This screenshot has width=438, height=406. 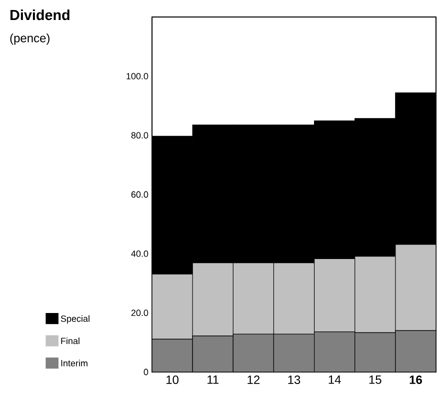 What do you see at coordinates (294, 380) in the screenshot?
I see `x-tick-label: 13` at bounding box center [294, 380].